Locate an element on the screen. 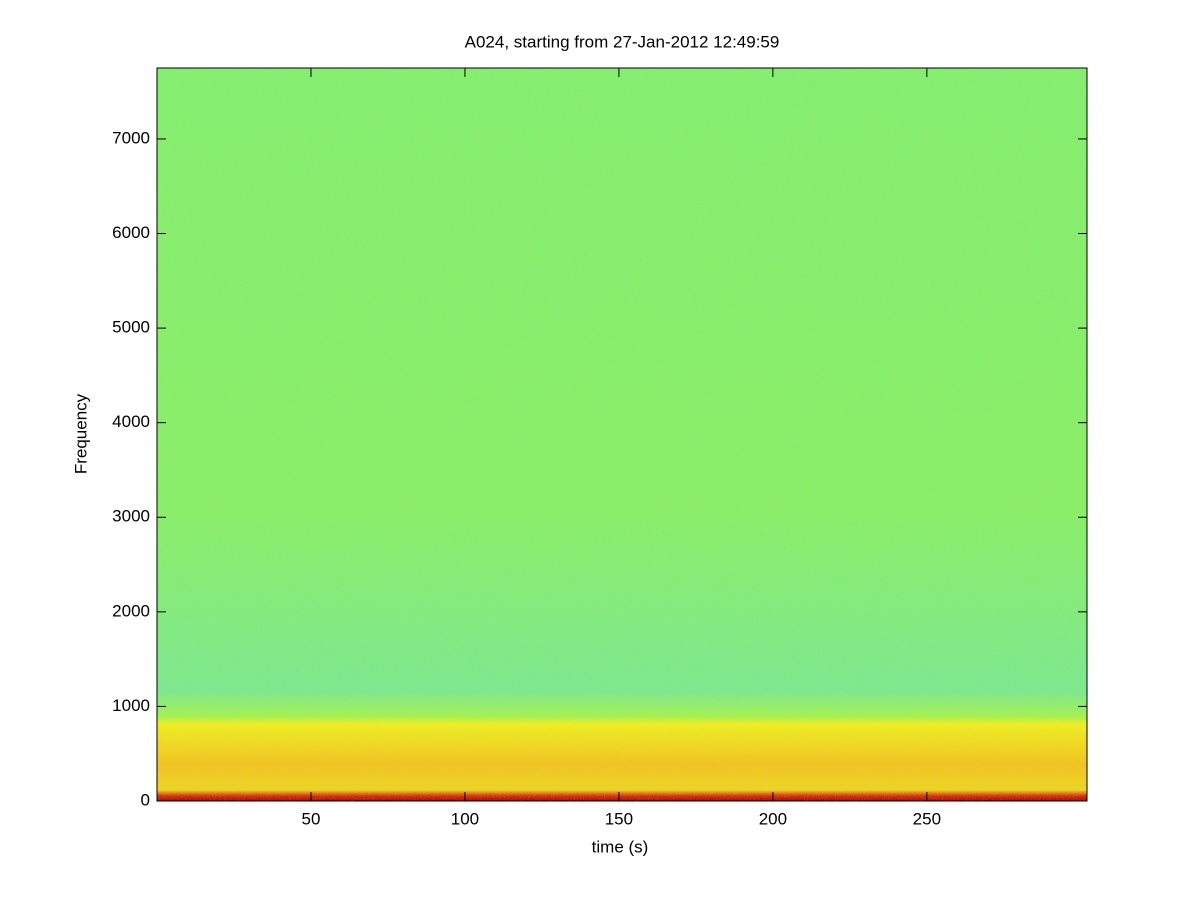  x-axis-label: time (s) is located at coordinates (620, 846).